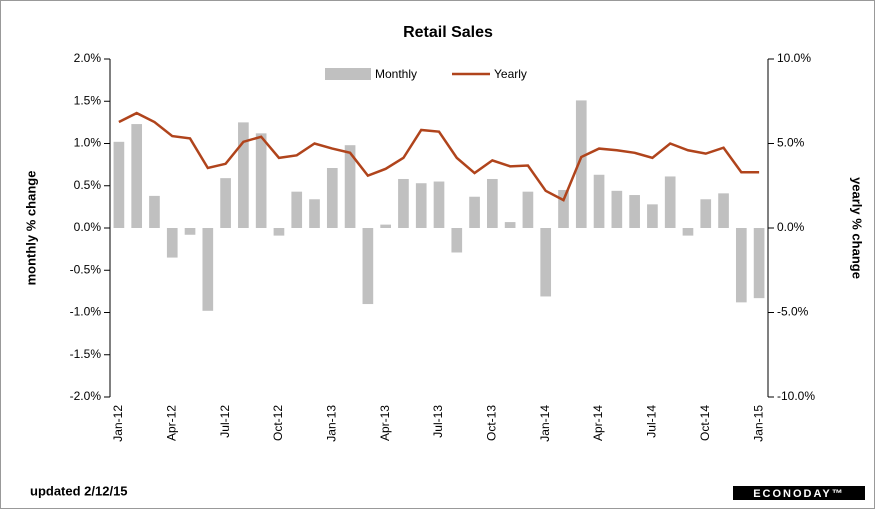 The height and width of the screenshot is (509, 875). Describe the element at coordinates (396, 74) in the screenshot. I see `legend-label: Monthly` at that location.